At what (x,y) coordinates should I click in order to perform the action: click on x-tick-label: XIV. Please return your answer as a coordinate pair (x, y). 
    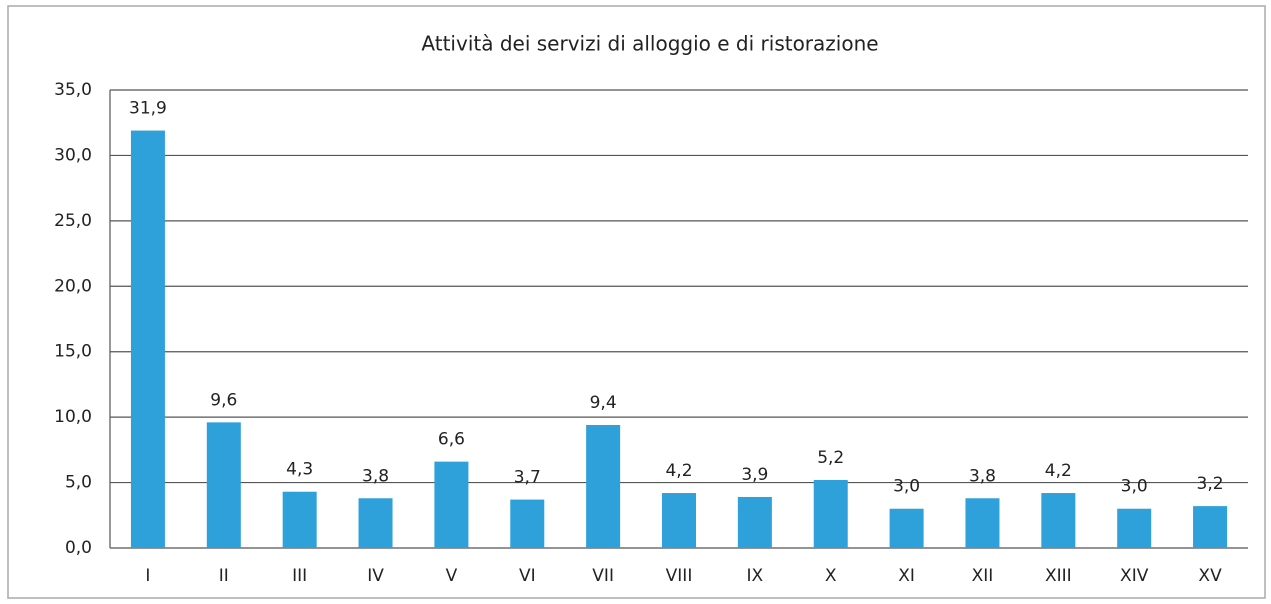
    Looking at the image, I should click on (1134, 576).